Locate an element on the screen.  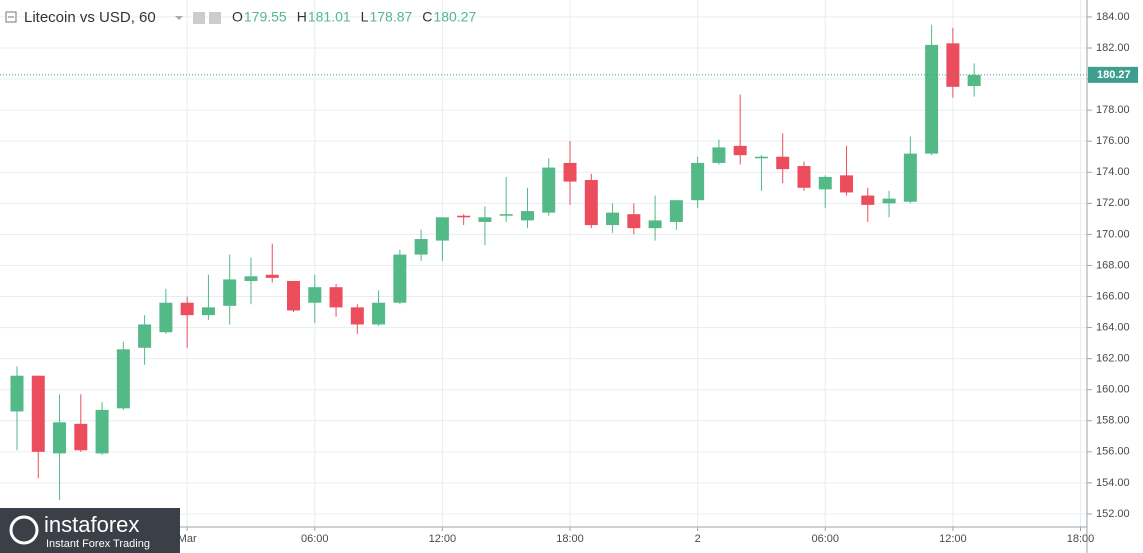
field-value: 180.27 is located at coordinates (454, 17).